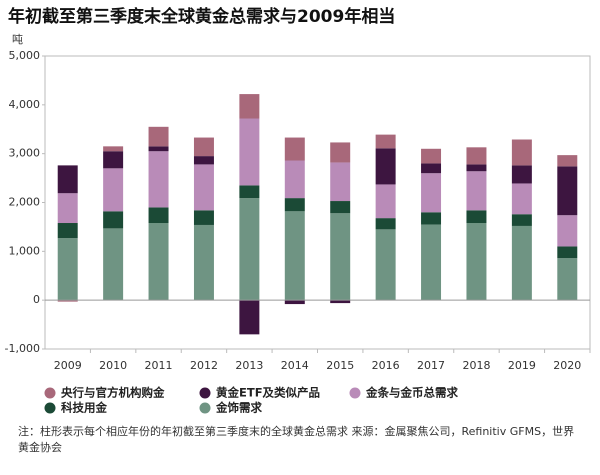  Describe the element at coordinates (340, 365) in the screenshot. I see `x-tick-label: 2015` at that location.